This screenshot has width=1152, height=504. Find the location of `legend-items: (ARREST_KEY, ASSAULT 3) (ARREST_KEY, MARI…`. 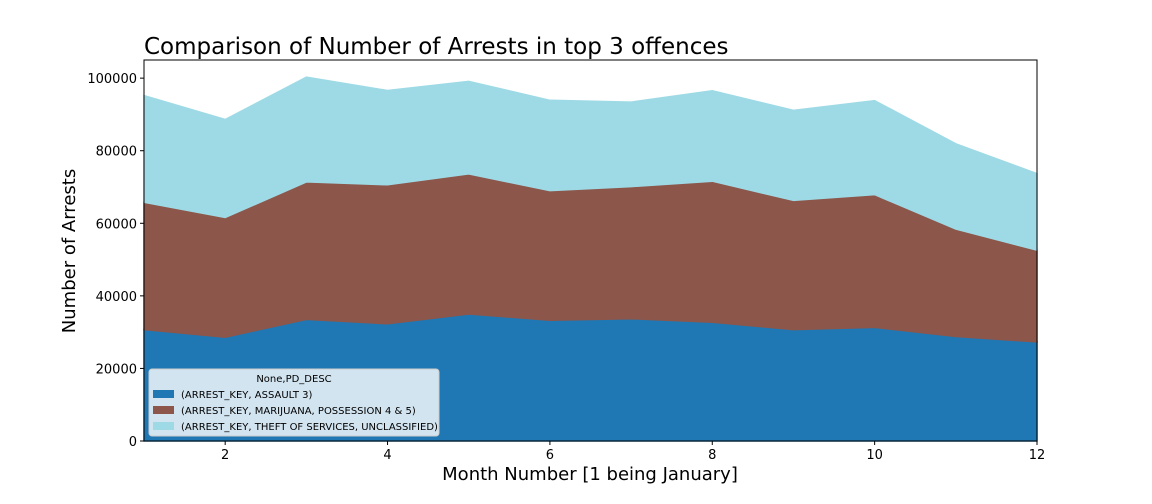

legend-items: (ARREST_KEY, ASSAULT 3) (ARREST_KEY, MARI… is located at coordinates (295, 411).